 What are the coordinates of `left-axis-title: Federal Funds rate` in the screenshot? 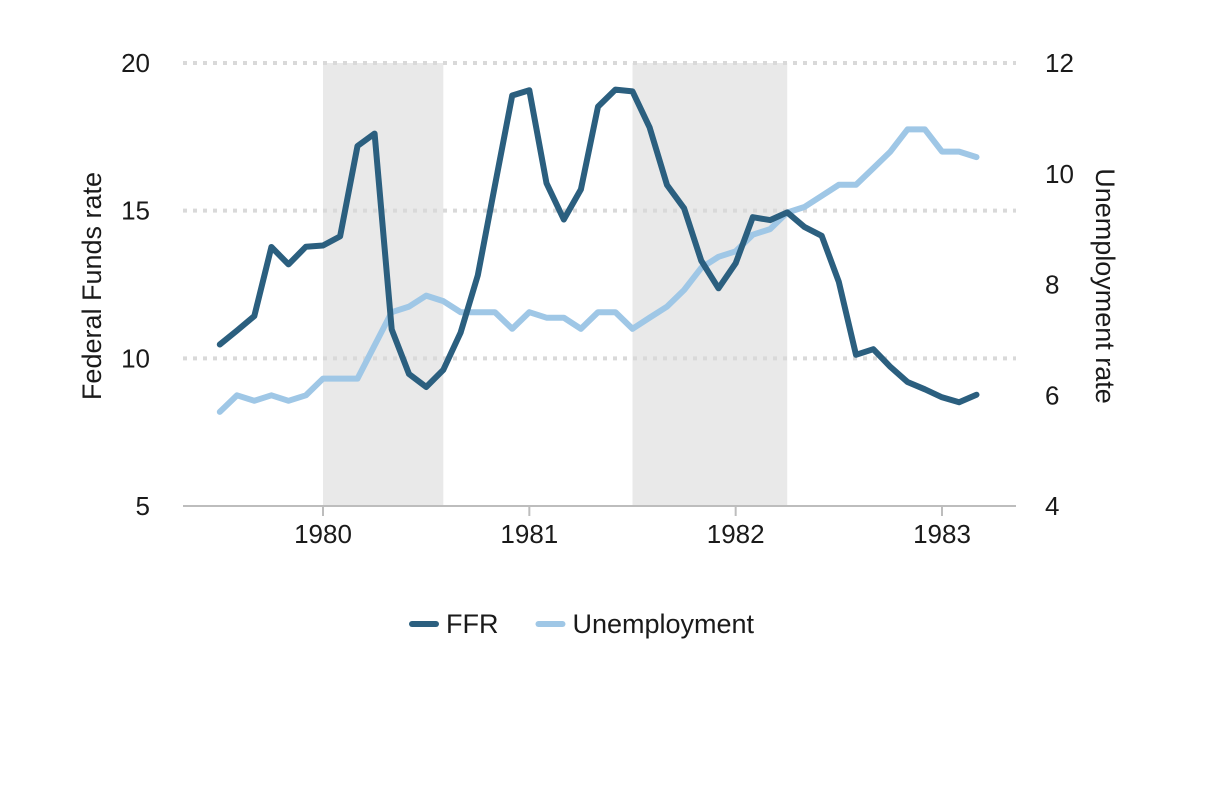 It's located at (92, 286).